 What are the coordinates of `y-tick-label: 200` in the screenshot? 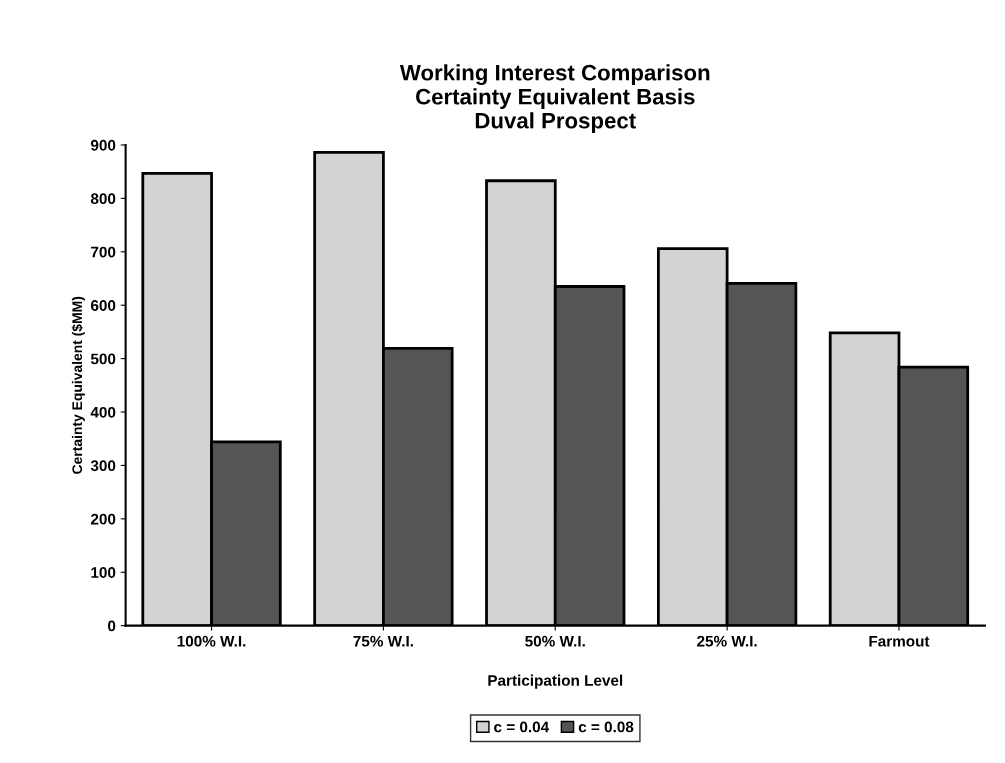 It's located at (103, 519).